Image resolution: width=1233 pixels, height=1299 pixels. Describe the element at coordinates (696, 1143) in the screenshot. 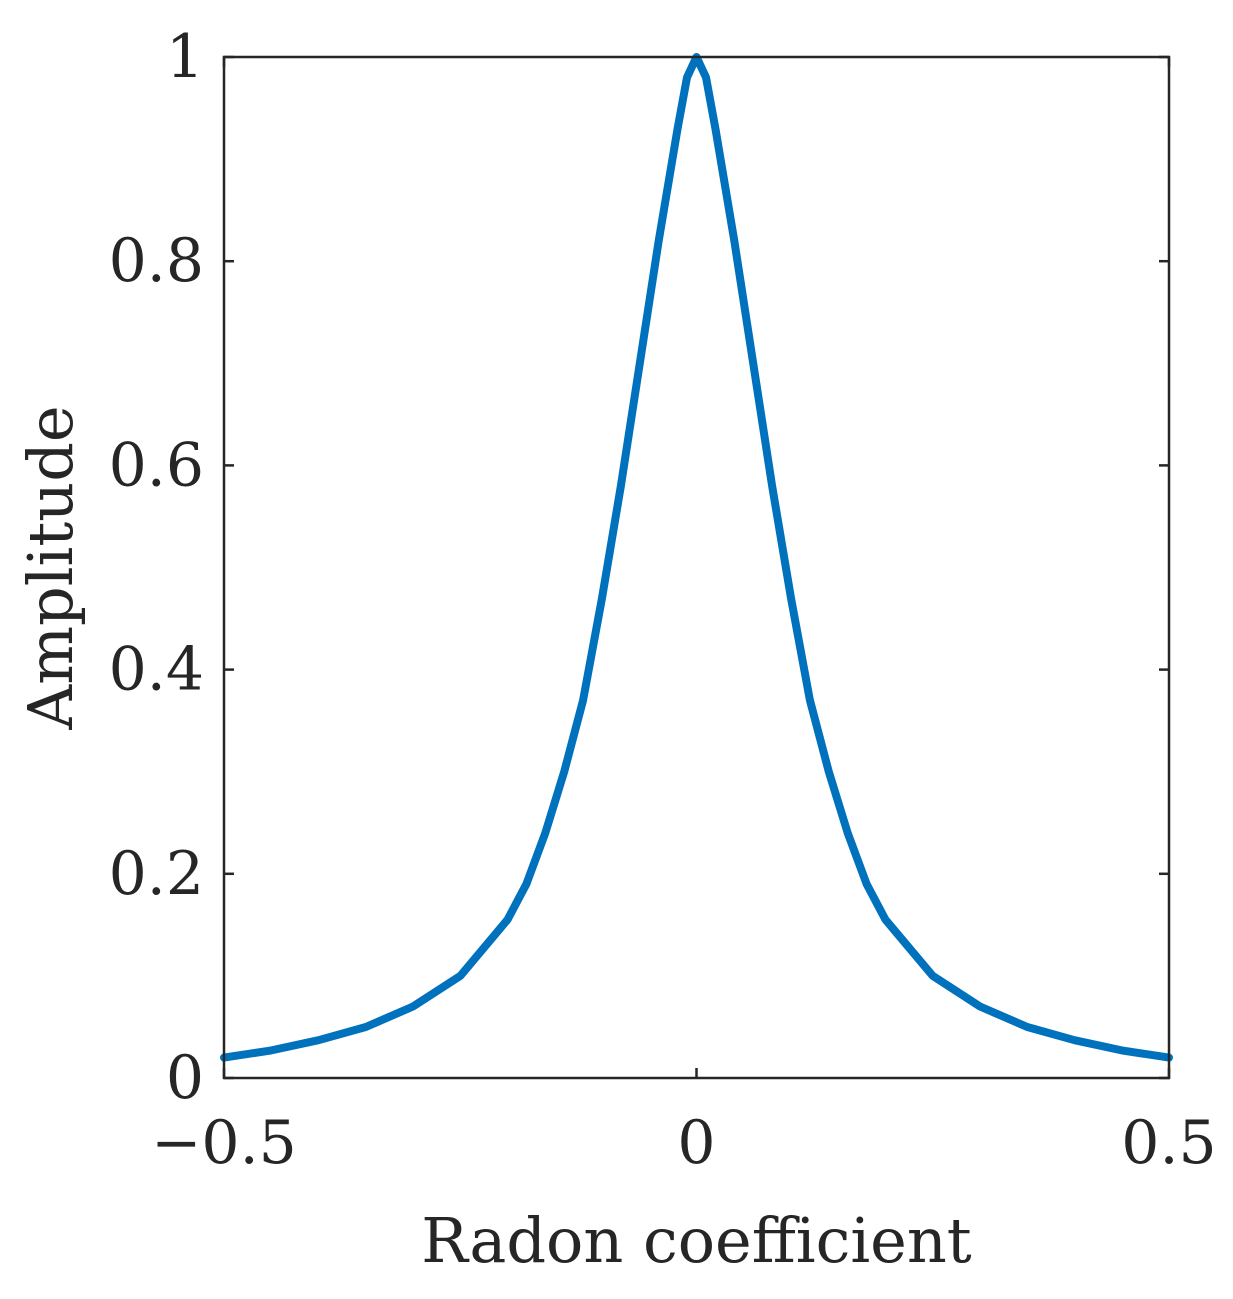

I see `x-tick-label: 0` at that location.